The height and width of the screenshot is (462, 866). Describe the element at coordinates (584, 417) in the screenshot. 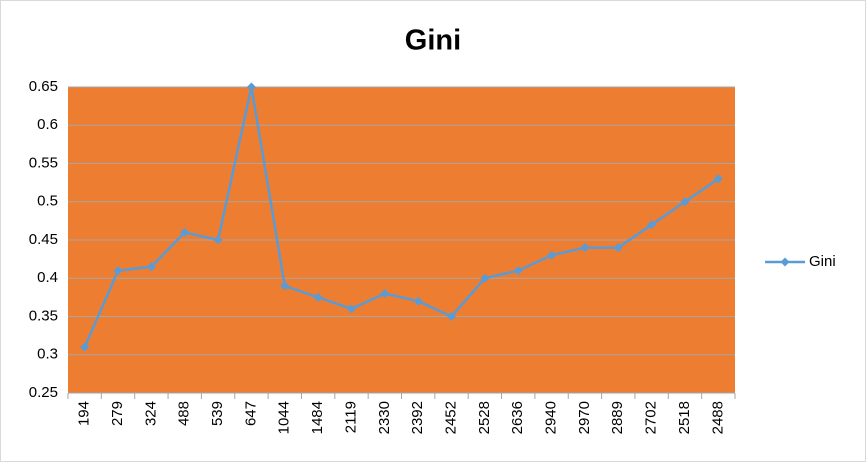

I see `x-tick-label: 2970` at that location.